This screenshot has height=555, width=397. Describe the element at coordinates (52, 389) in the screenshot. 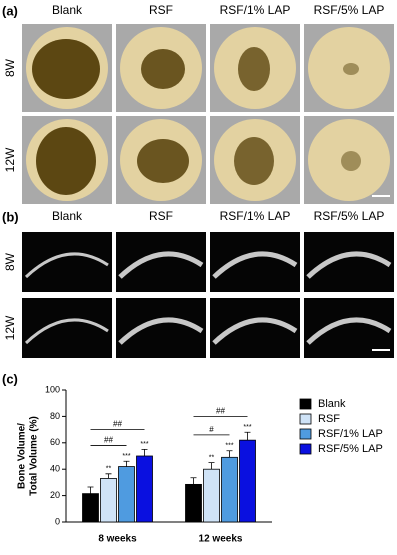

I see `y-tick-label: 100` at that location.